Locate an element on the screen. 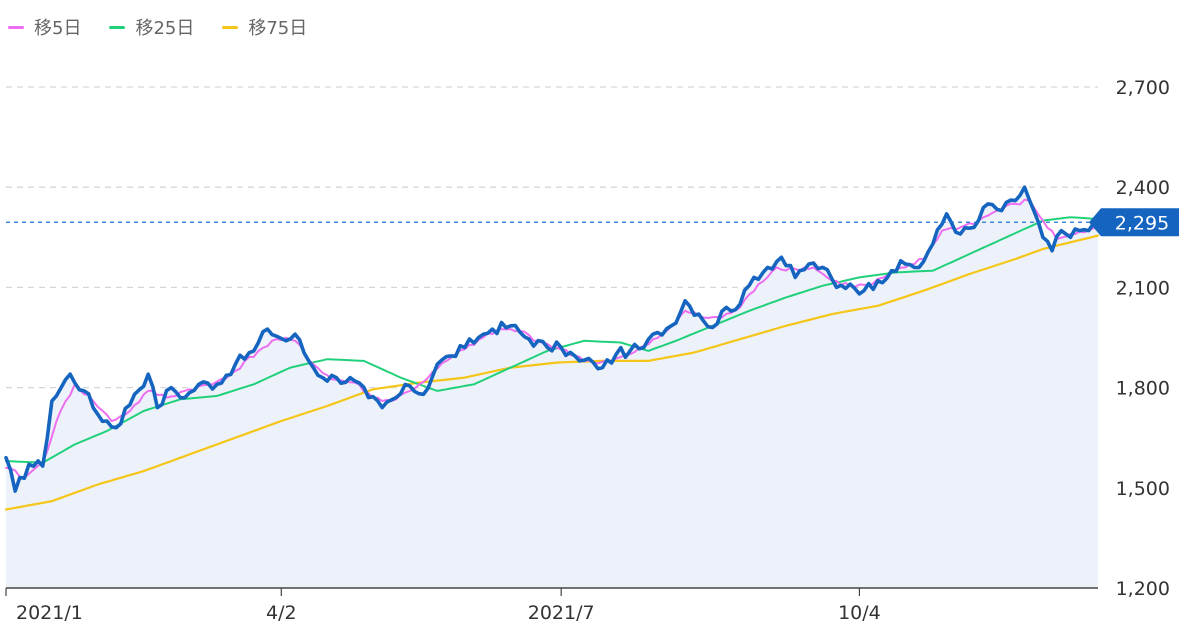  y-tick-label: 1,200 is located at coordinates (1143, 589).